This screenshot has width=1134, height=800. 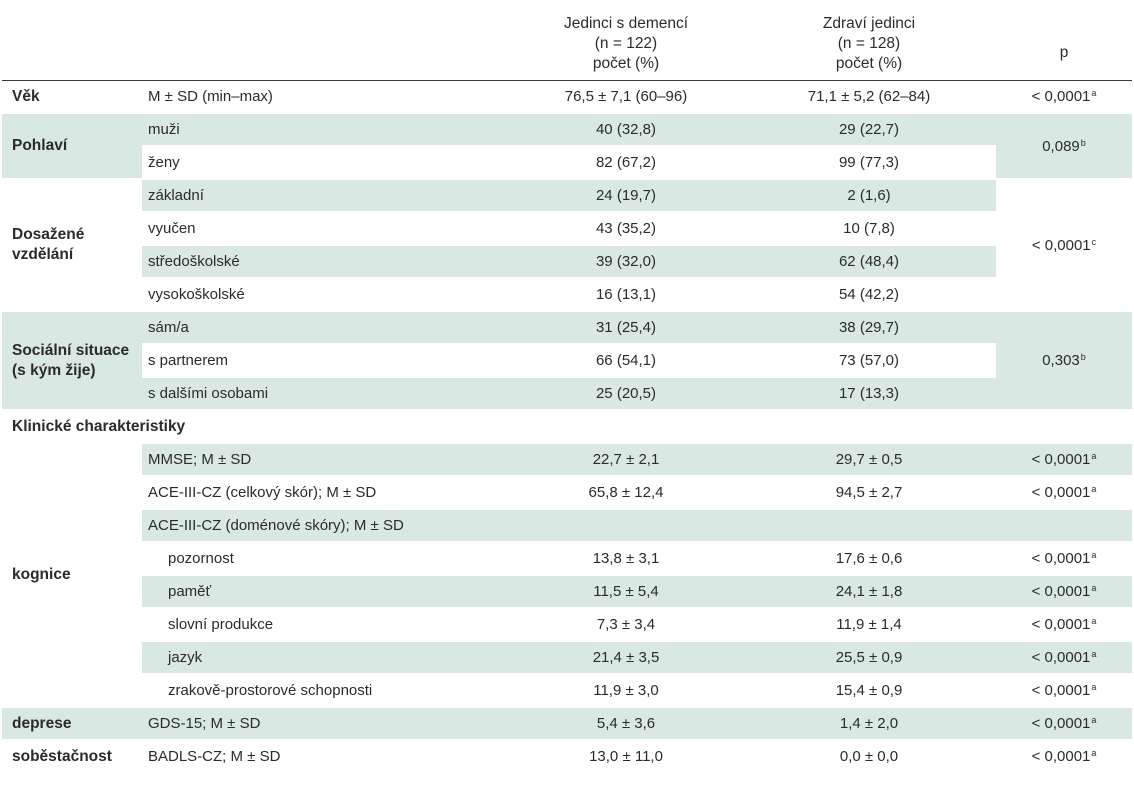 What do you see at coordinates (626, 328) in the screenshot?
I see `dementia-value: 31 (25,4)` at bounding box center [626, 328].